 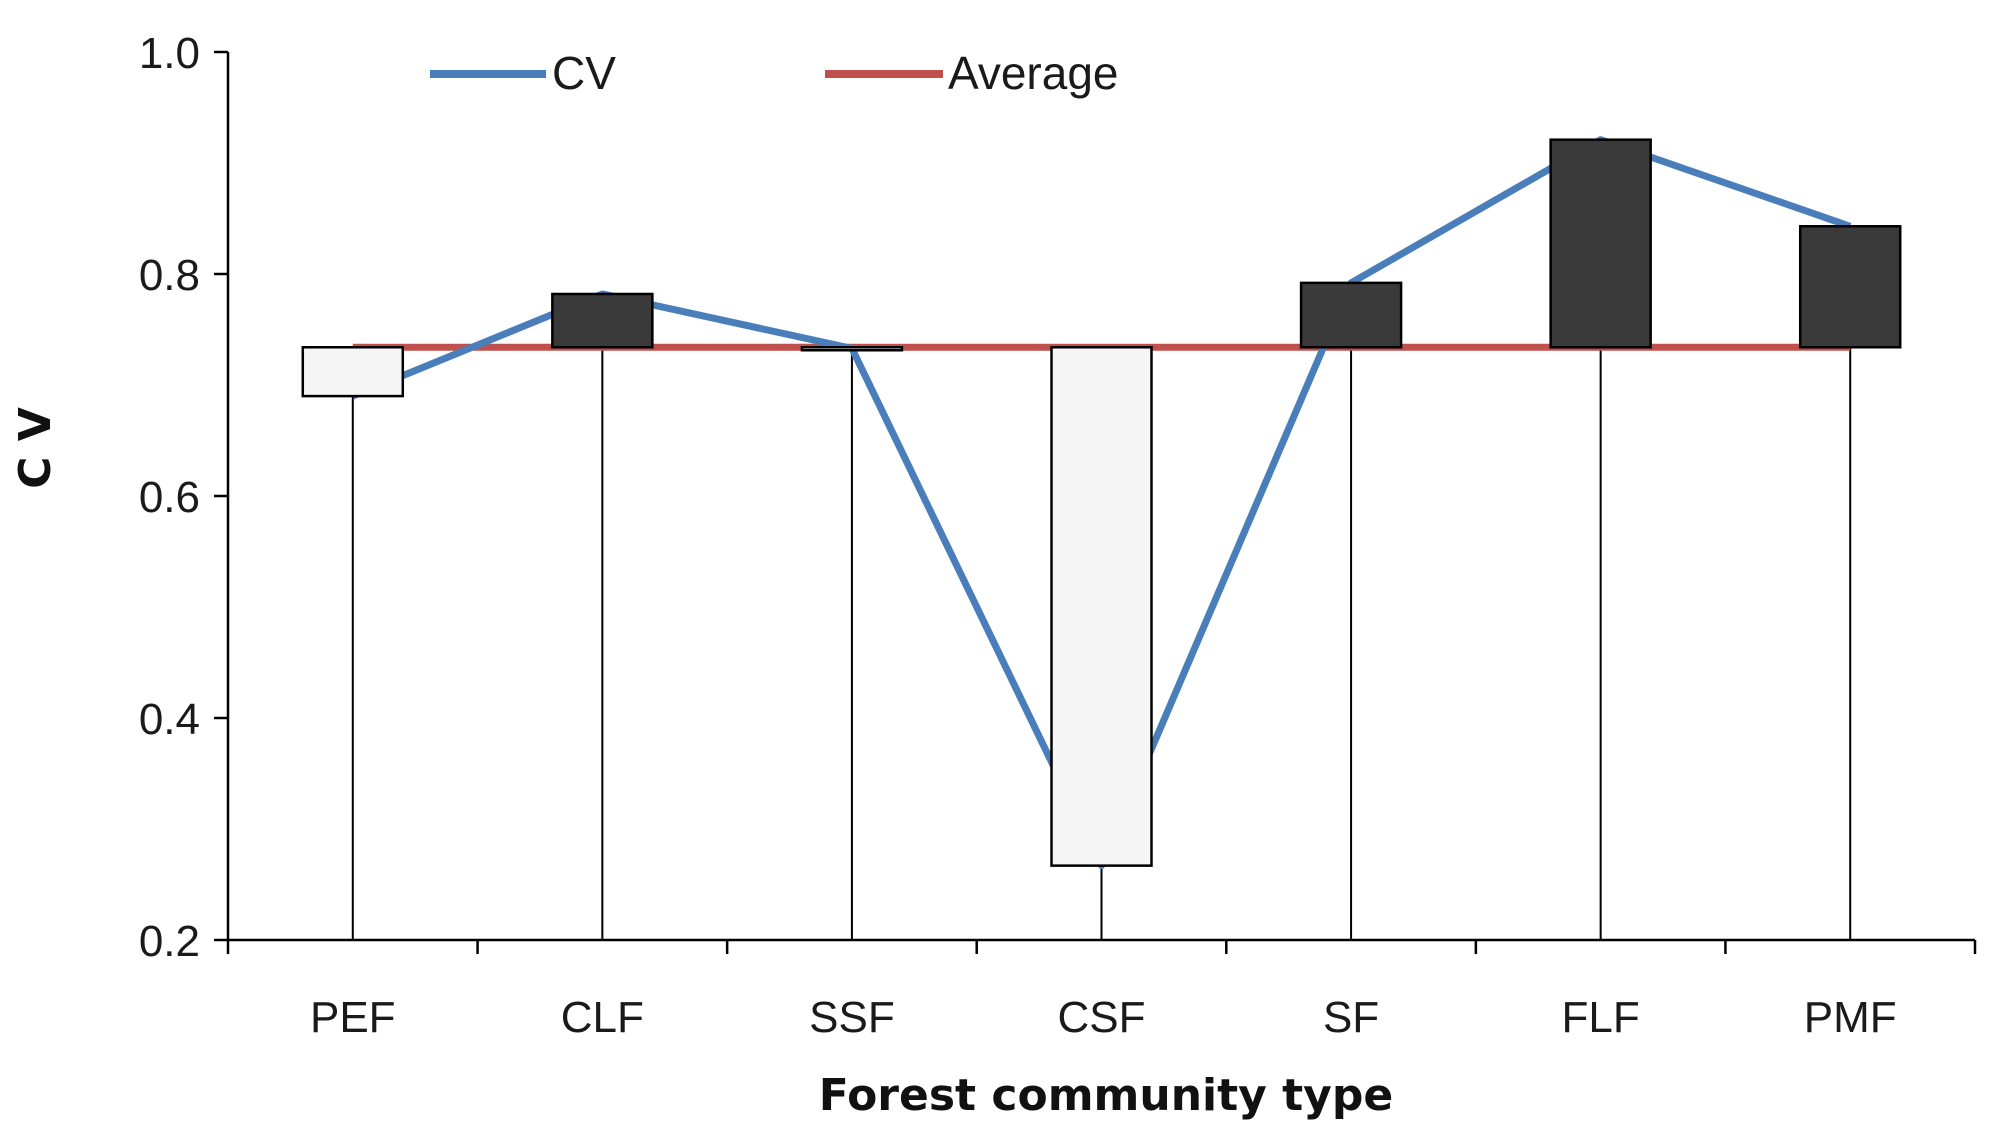 What do you see at coordinates (1033, 73) in the screenshot?
I see `legend-average-label: Average` at bounding box center [1033, 73].